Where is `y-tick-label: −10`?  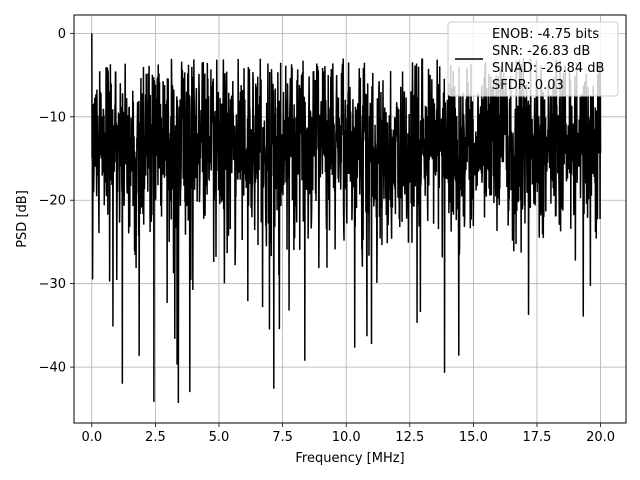 y-tick-label: −10 is located at coordinates (52, 117).